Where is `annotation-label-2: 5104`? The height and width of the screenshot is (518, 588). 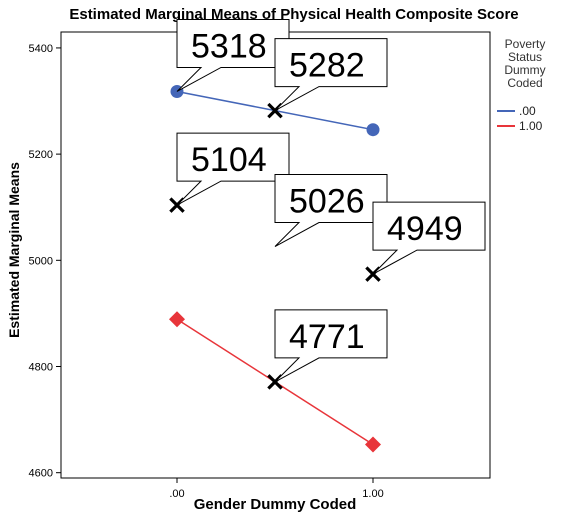
annotation-label-2: 5104 is located at coordinates (229, 160).